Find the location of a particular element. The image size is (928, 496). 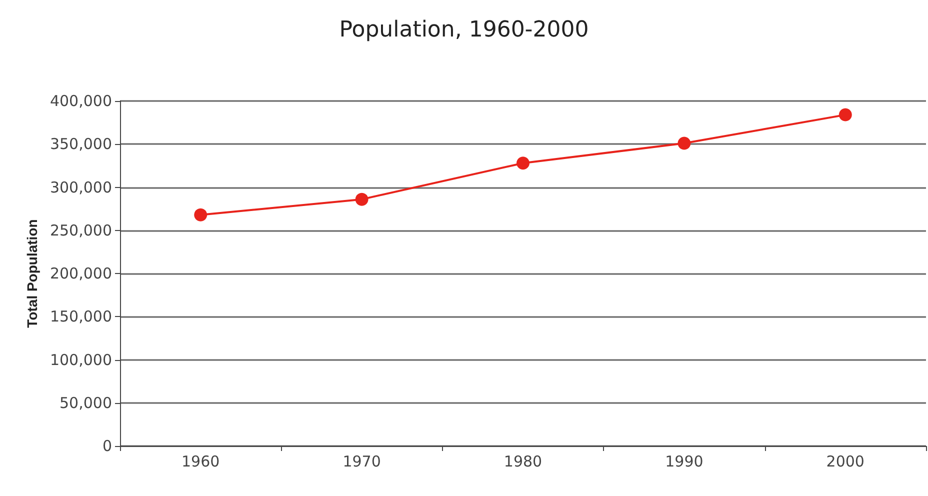

y-tick-label: 150,000 is located at coordinates (81, 317).